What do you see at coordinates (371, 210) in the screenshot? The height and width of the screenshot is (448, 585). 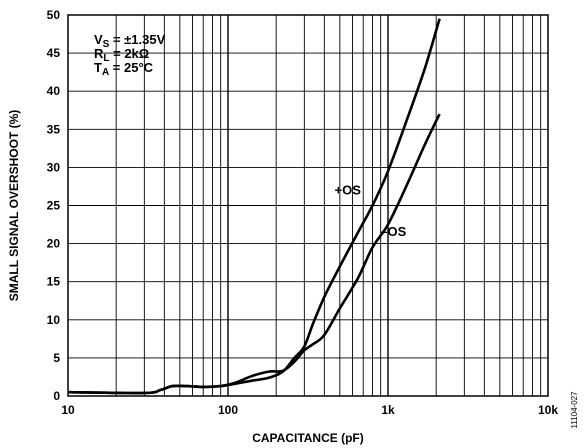 I see `series-labels: +OS –OS` at bounding box center [371, 210].